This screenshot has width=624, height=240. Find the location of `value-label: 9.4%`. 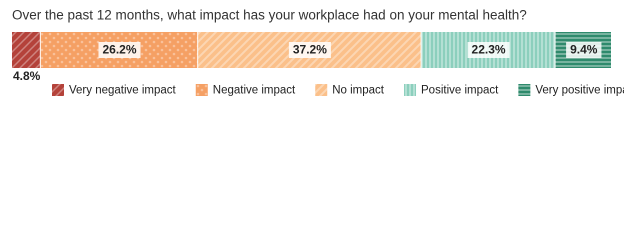

value-label: 9.4% is located at coordinates (584, 50).